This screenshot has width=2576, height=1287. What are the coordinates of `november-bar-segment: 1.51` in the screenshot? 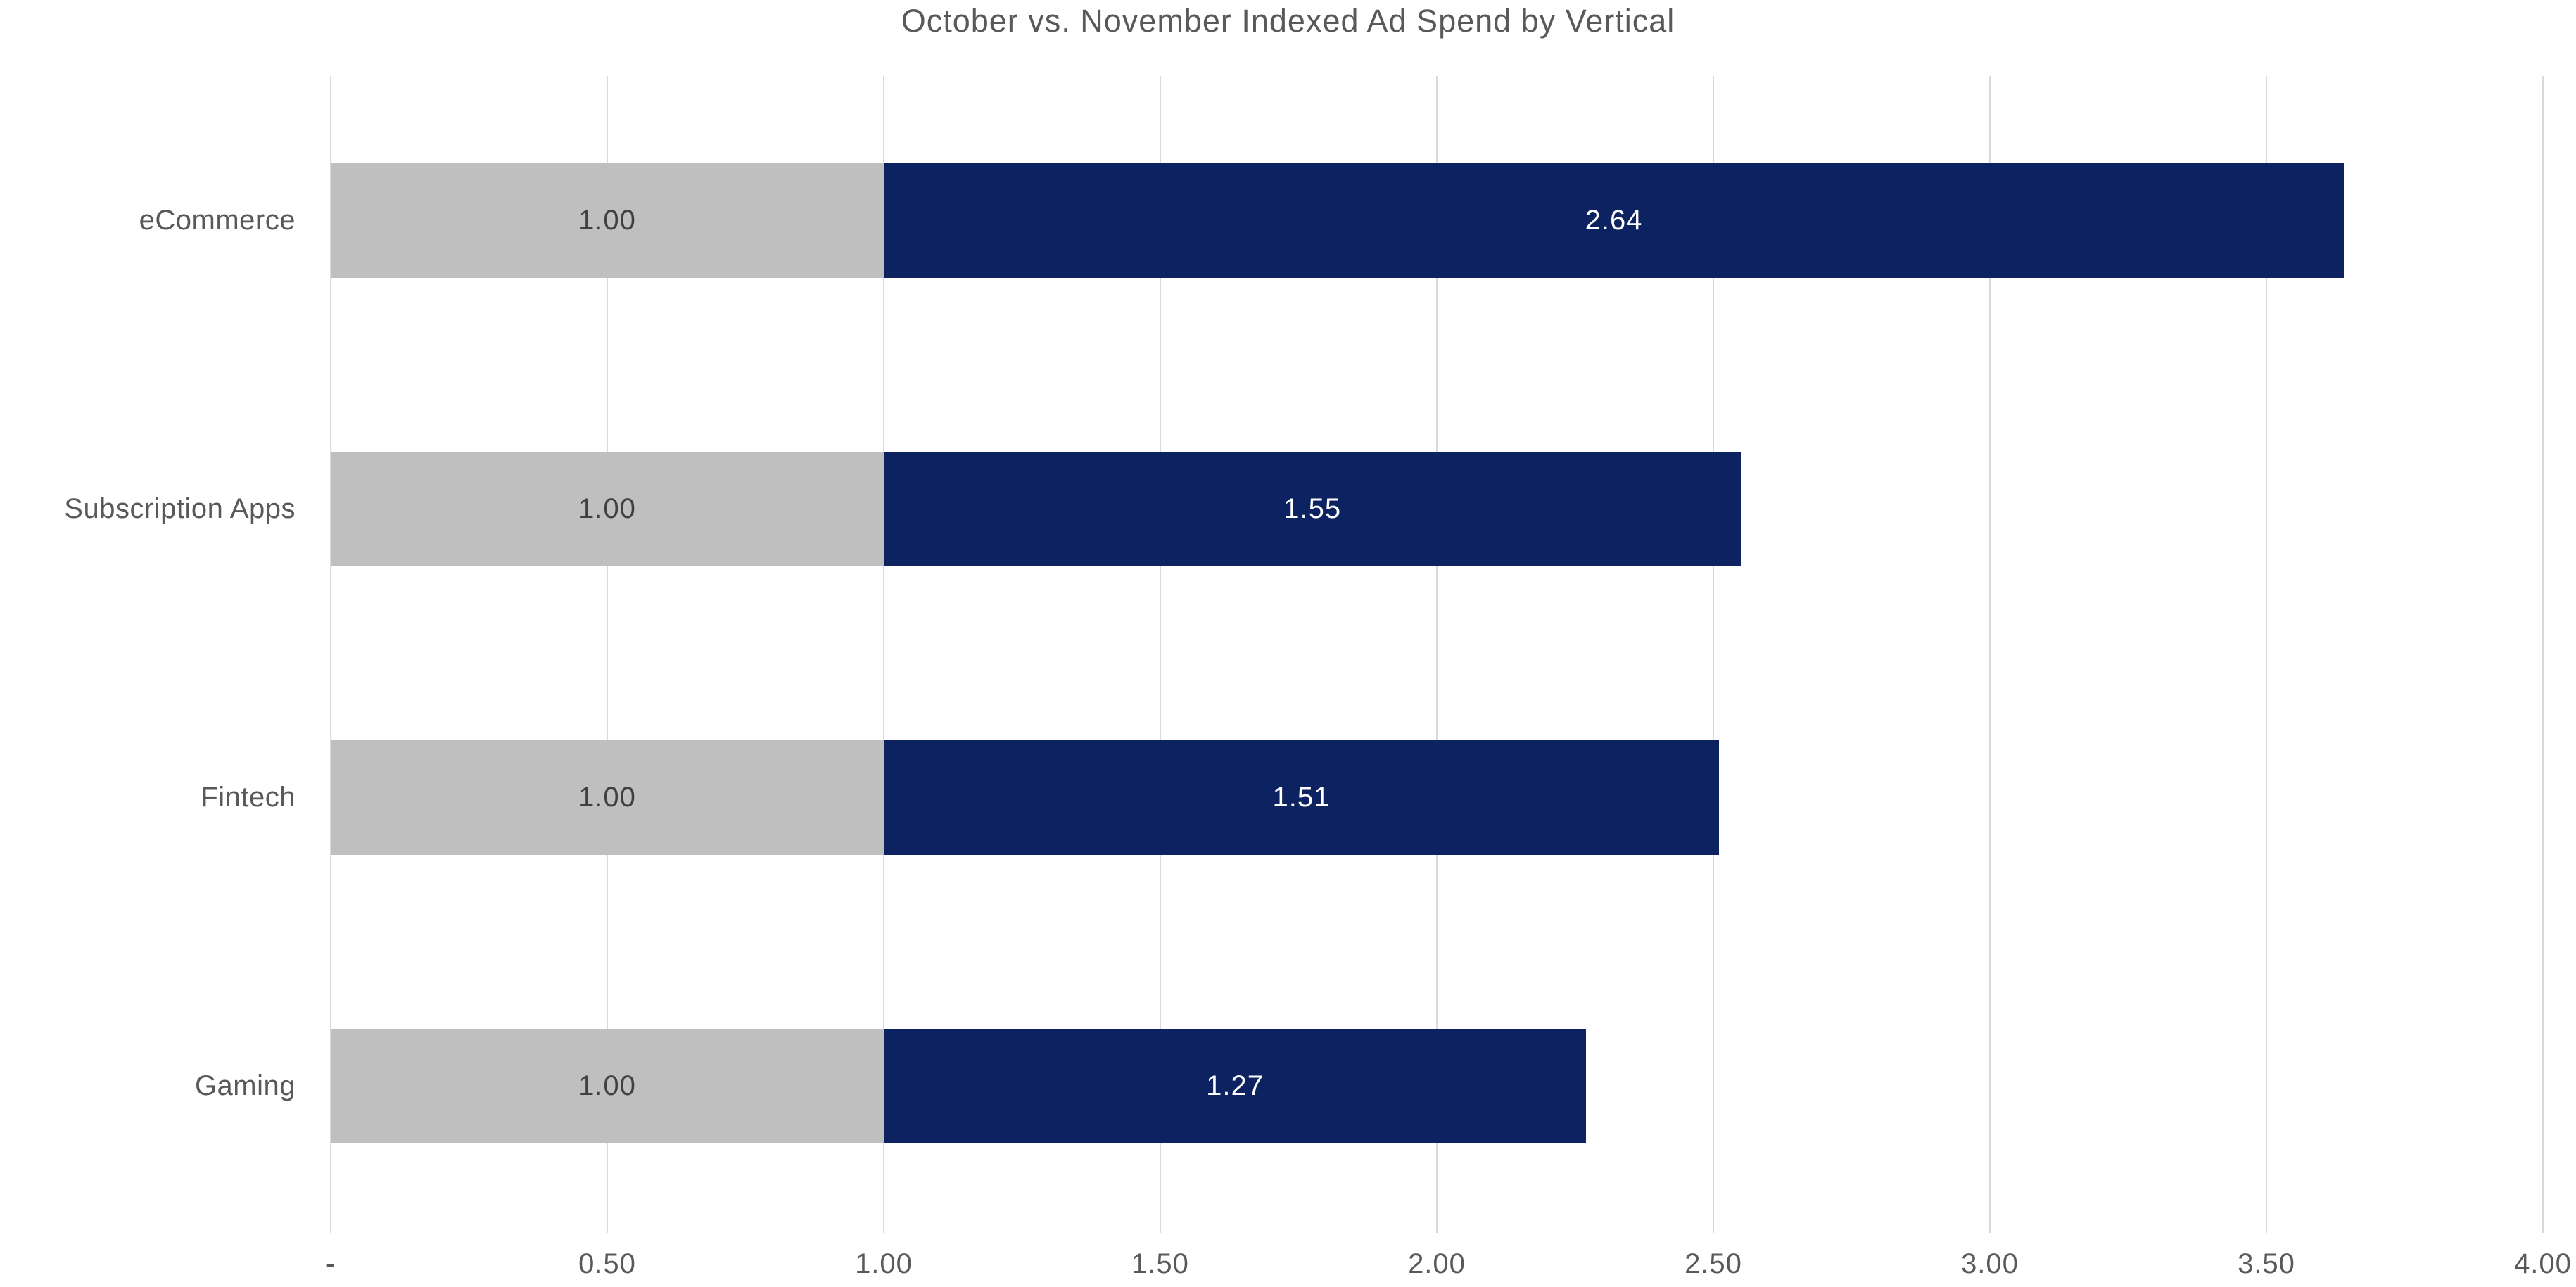 It's located at (1301, 797).